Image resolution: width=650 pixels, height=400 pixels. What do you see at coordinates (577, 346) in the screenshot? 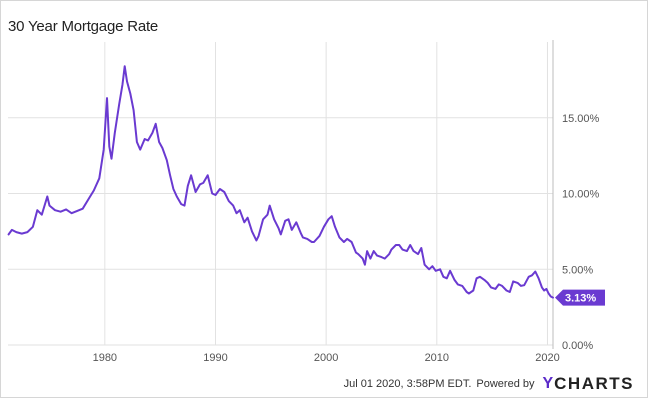
I see `y-tick-label: 0.00%` at bounding box center [577, 346].